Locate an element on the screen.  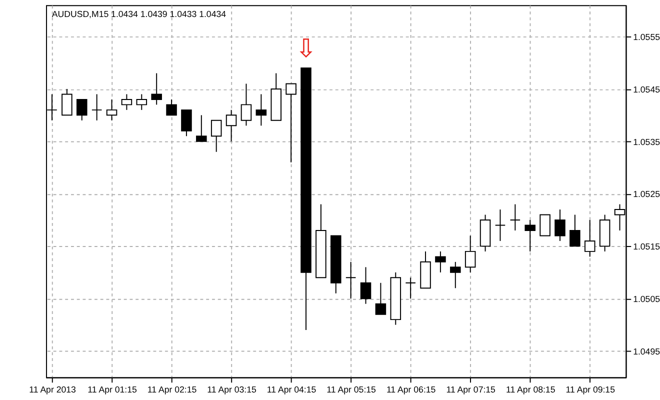
x-tick-label: 11 Apr 06:15 is located at coordinates (411, 389).